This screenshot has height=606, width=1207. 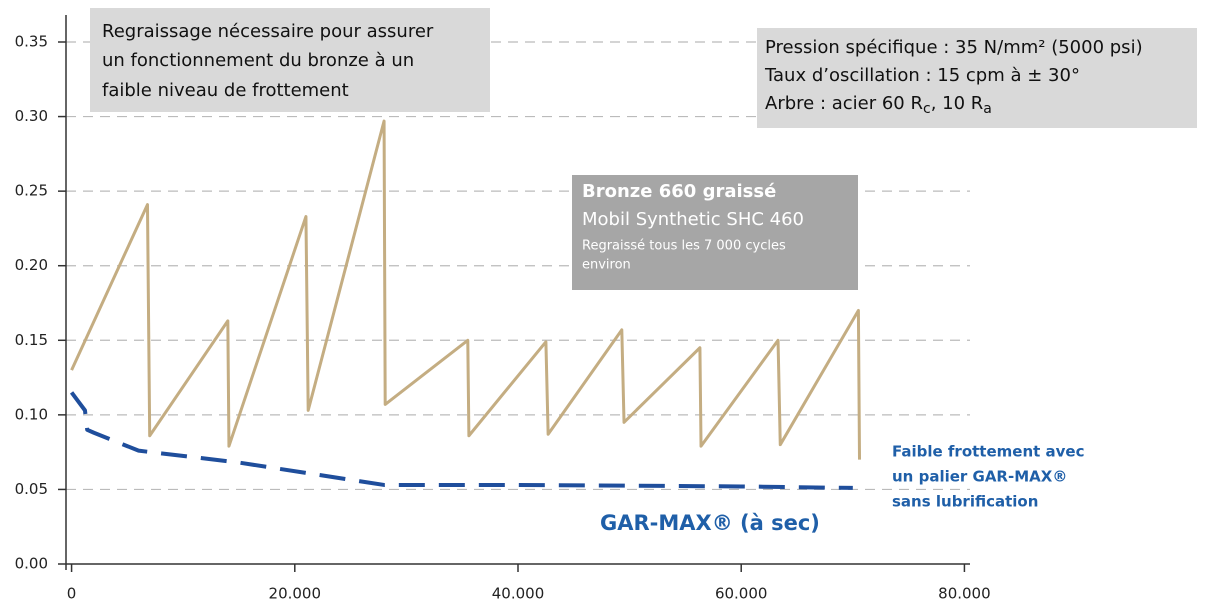 What do you see at coordinates (710, 523) in the screenshot?
I see `garmax-label: GAR-MAX® (à sec)` at bounding box center [710, 523].